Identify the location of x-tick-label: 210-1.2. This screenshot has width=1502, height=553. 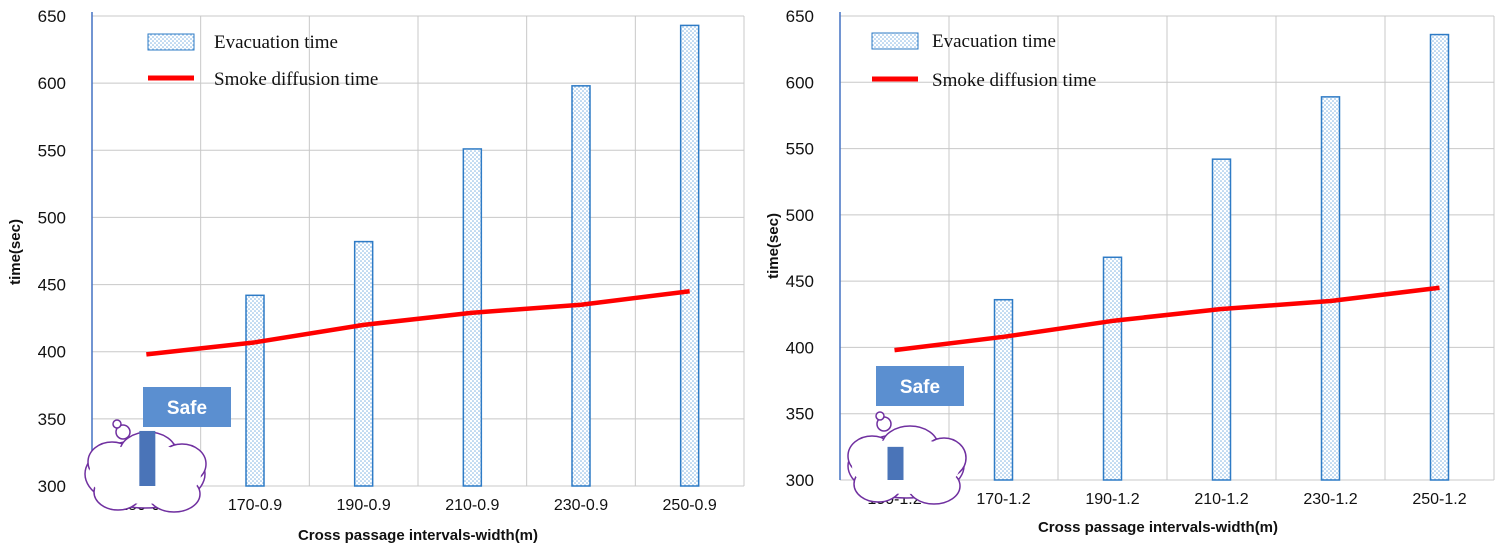
(1221, 499).